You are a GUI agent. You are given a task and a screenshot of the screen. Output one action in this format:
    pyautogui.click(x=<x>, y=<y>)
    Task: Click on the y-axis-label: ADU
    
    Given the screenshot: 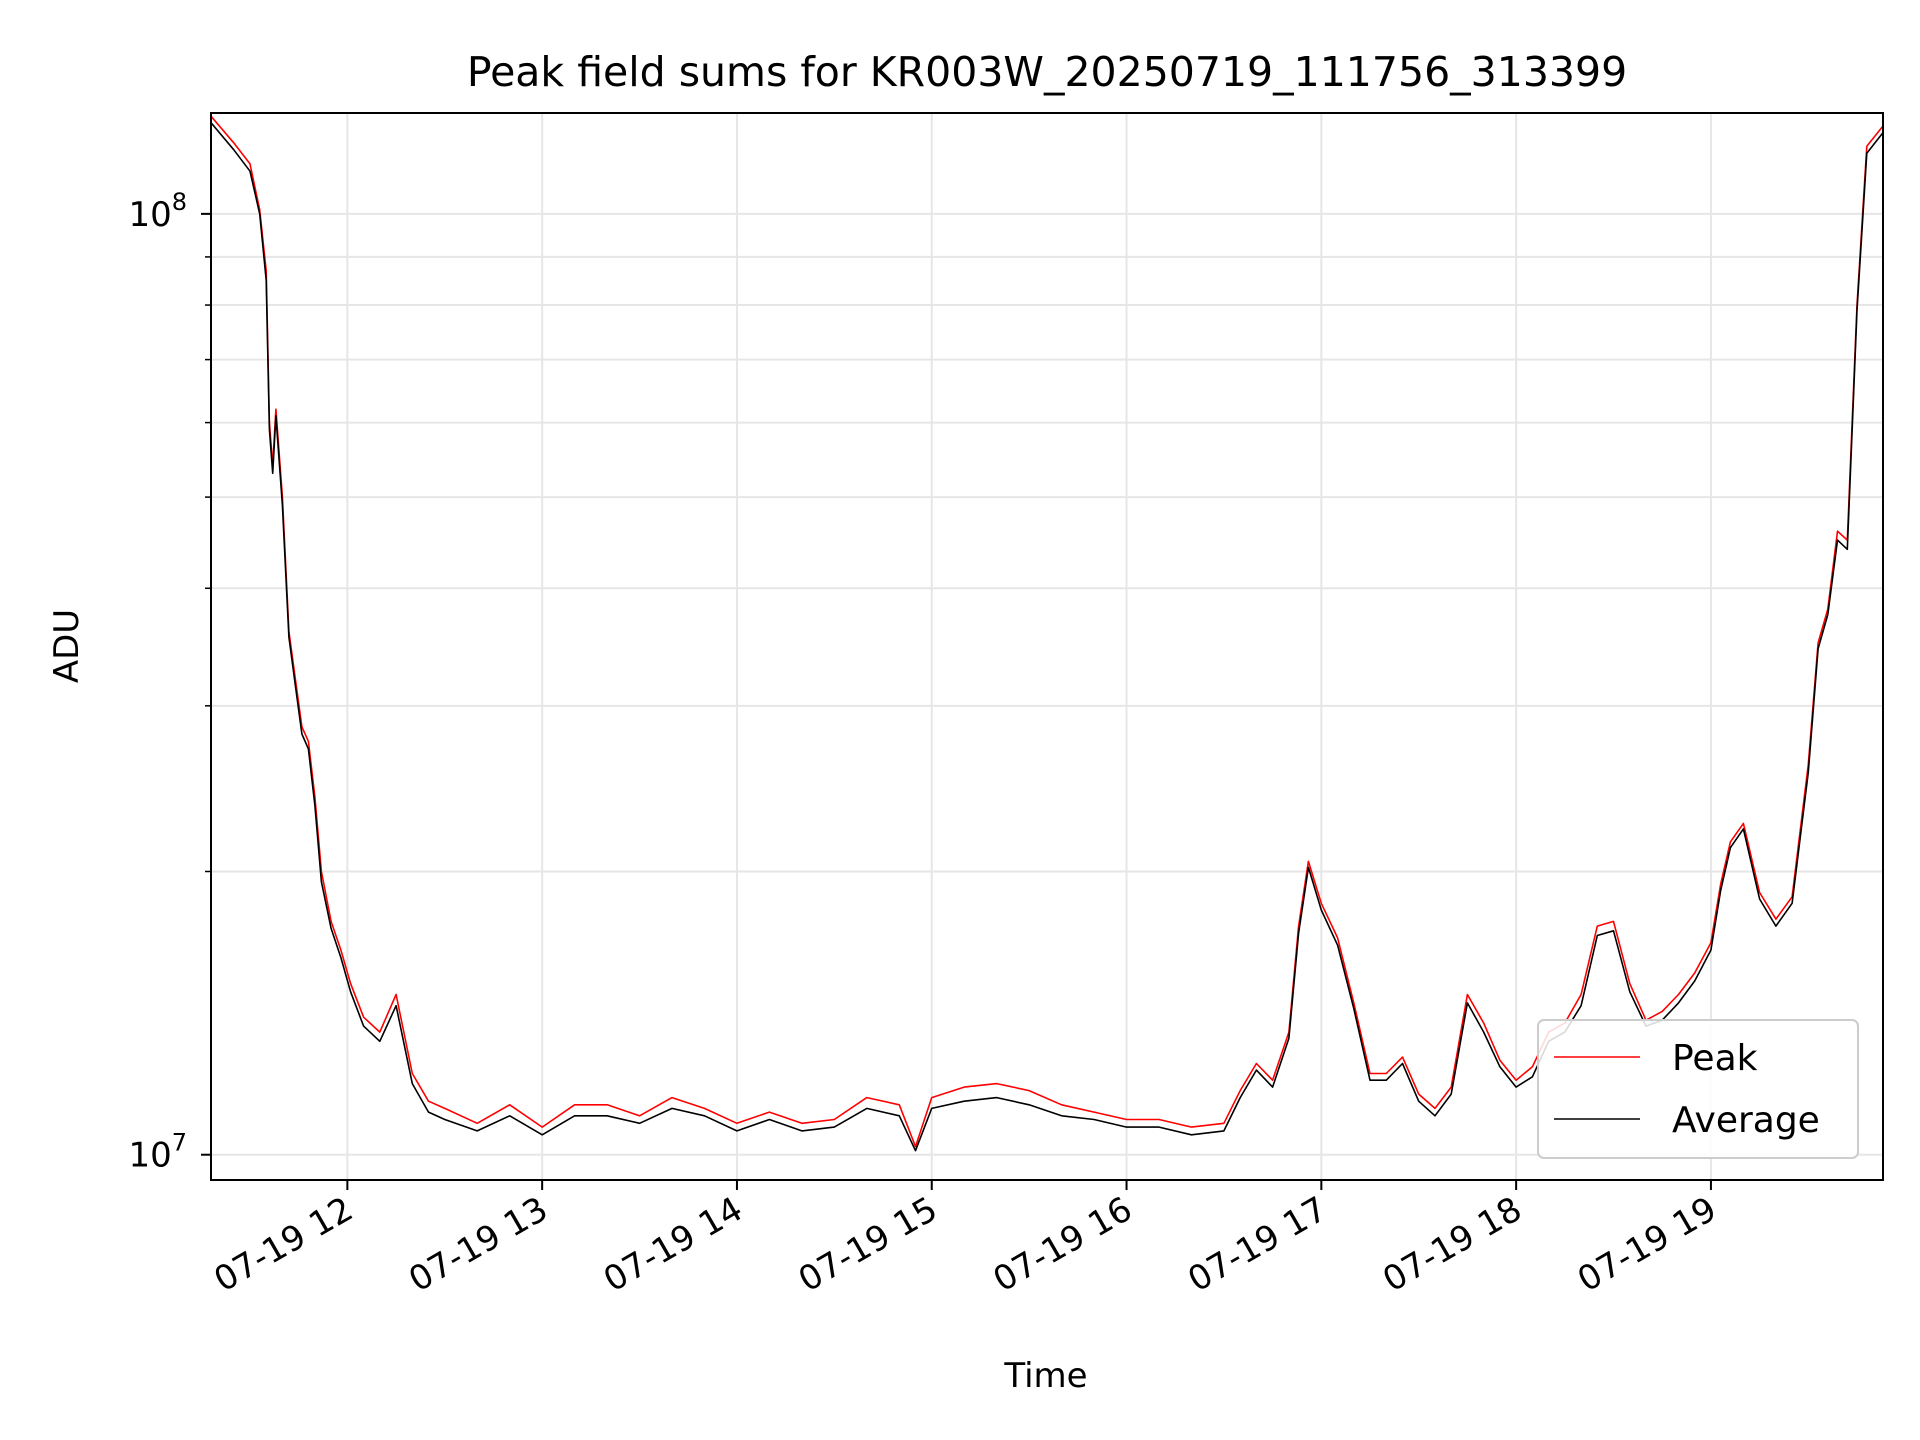 What is the action you would take?
    pyautogui.click(x=67, y=646)
    